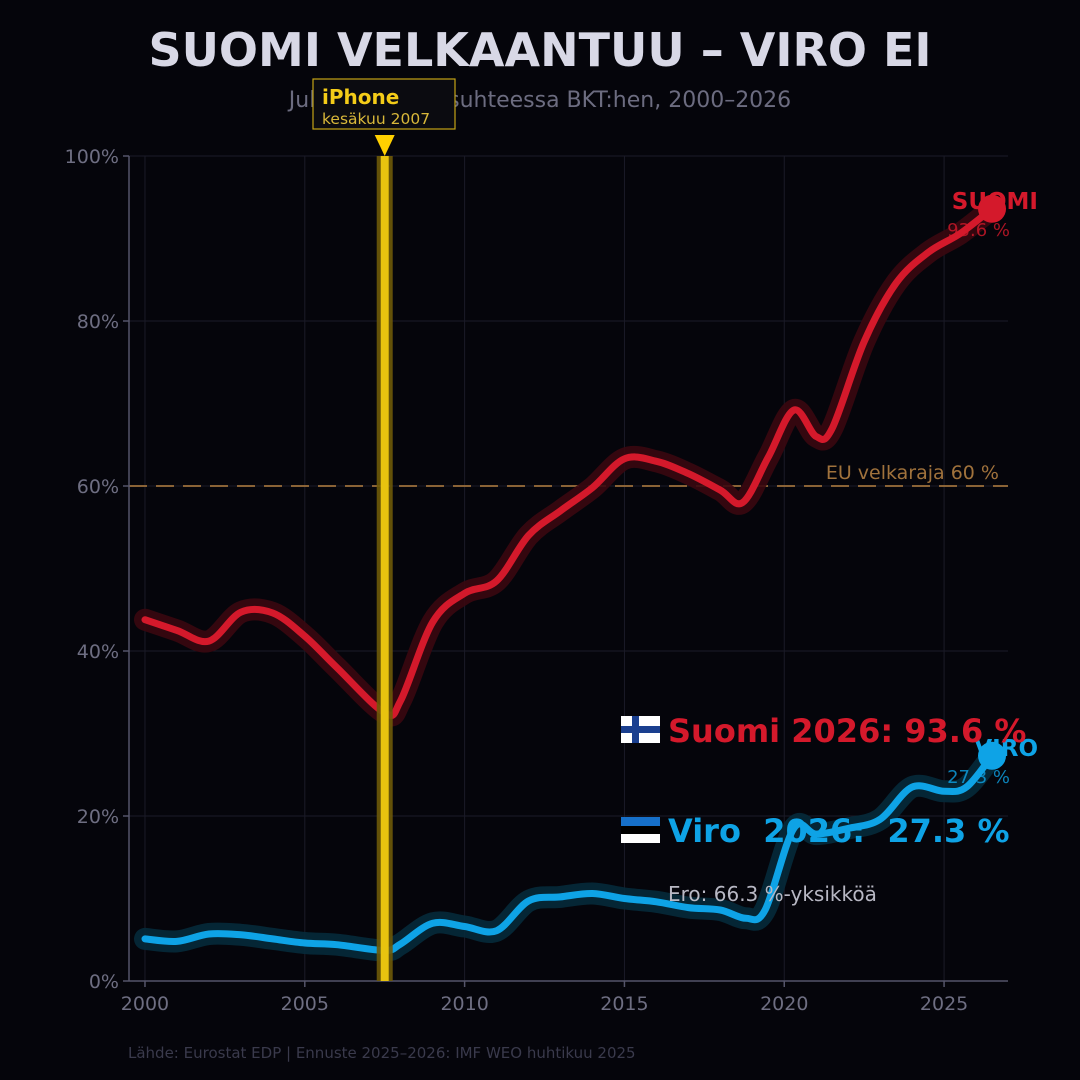 The image size is (1080, 1080). What do you see at coordinates (912, 473) in the screenshot?
I see `reference-line-label: EU velkaraja 60 %` at bounding box center [912, 473].